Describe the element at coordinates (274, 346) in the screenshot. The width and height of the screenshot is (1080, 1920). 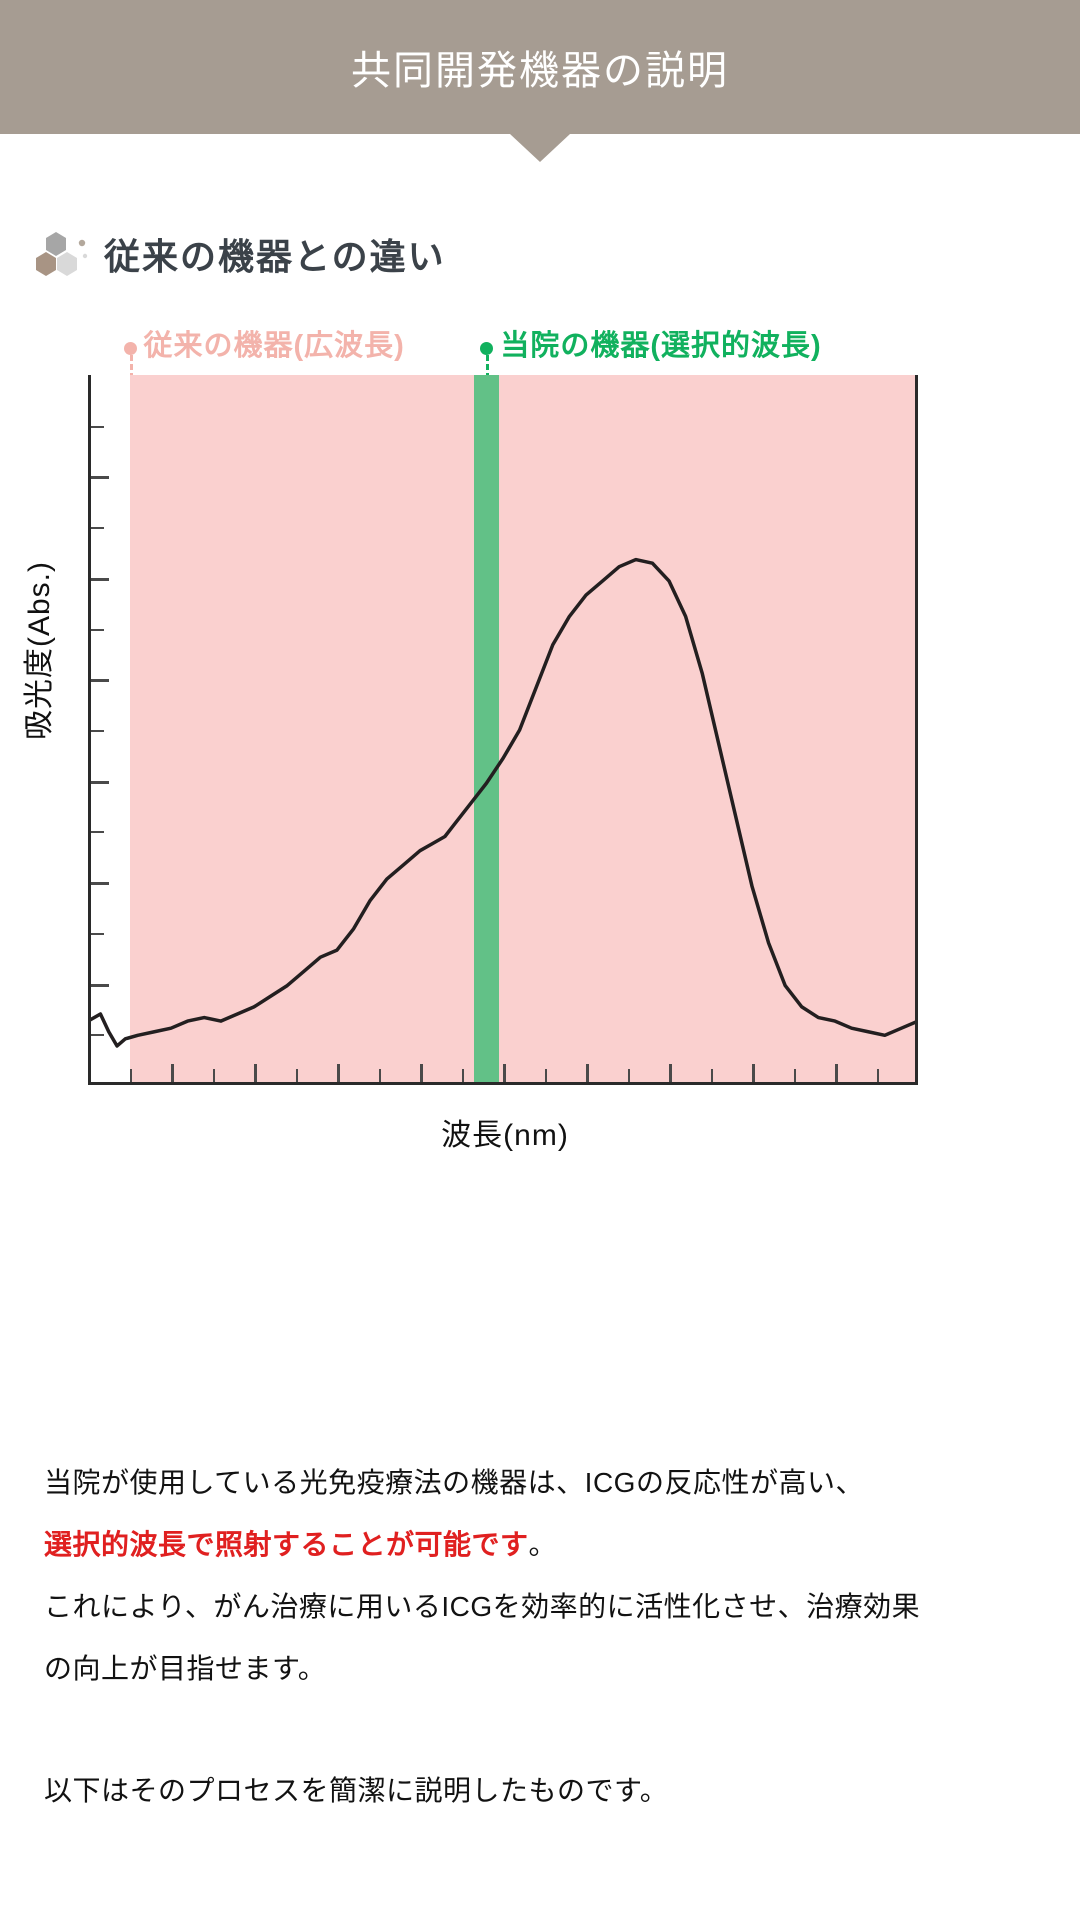
I see `legend-conventional-label: 従来の機器(広波長)` at that location.